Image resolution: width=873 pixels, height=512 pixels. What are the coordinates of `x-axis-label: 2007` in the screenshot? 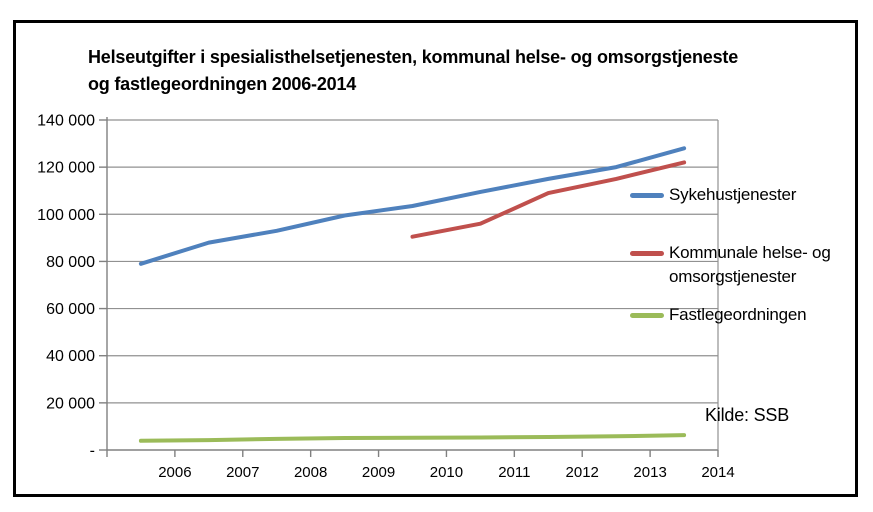 It's located at (242, 472).